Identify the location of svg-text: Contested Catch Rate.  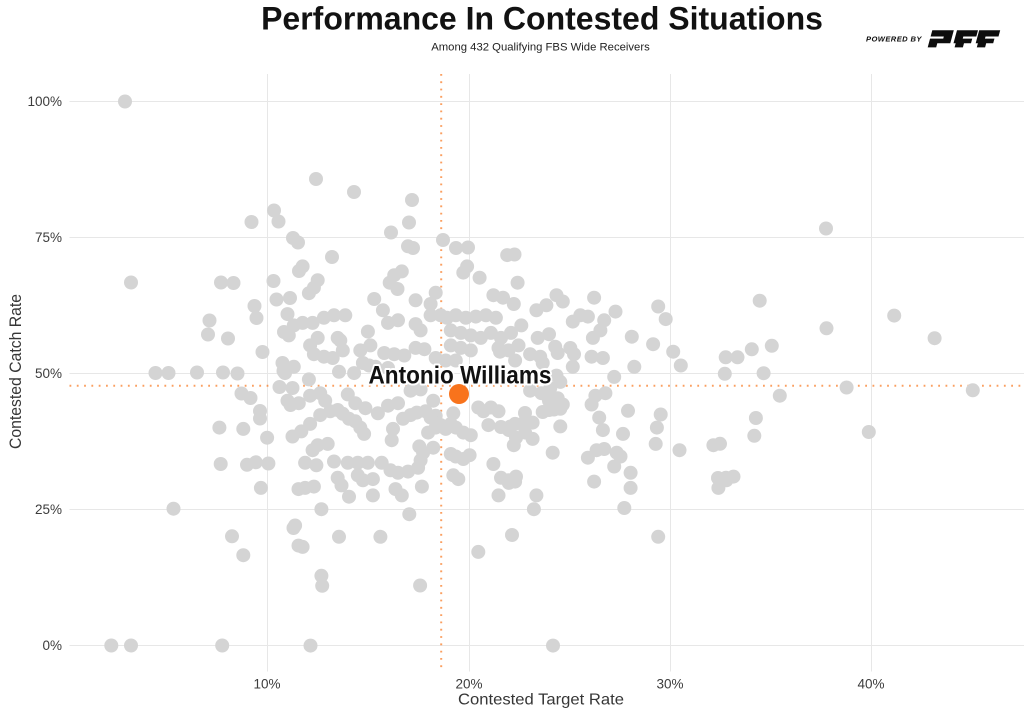
(16, 371).